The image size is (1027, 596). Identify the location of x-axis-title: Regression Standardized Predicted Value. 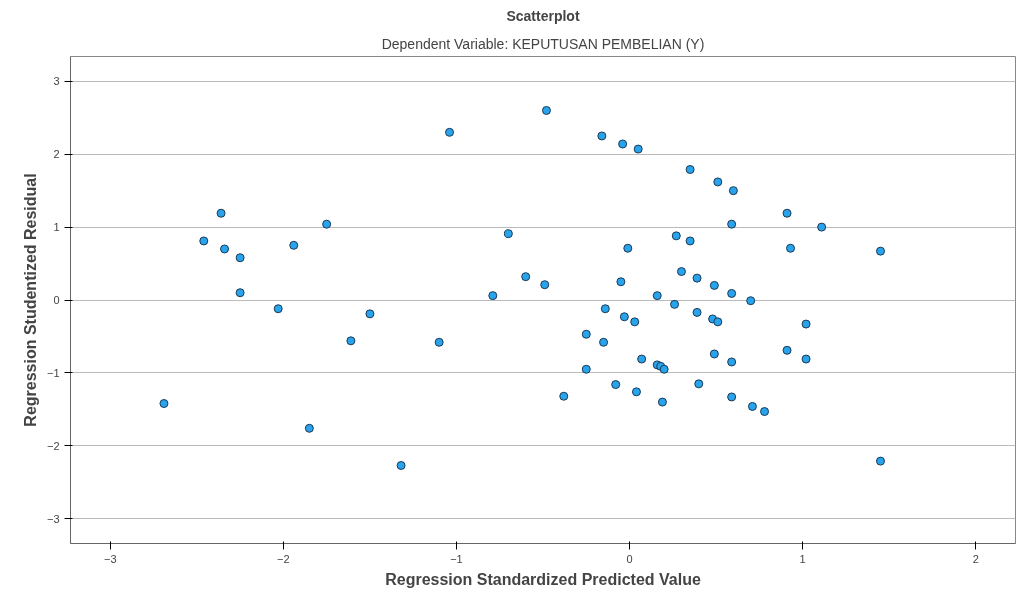
(543, 579).